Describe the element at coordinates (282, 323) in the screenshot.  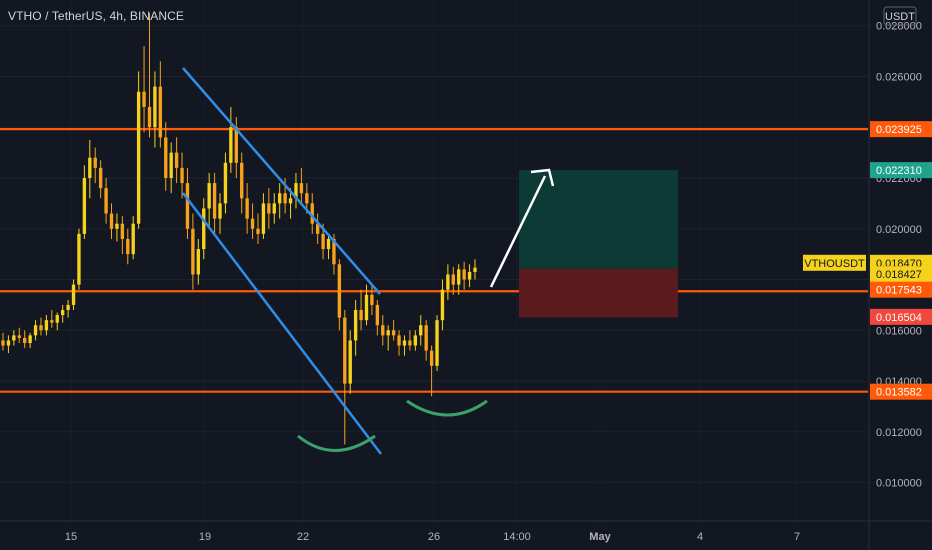
I see `channel-lower-line` at that location.